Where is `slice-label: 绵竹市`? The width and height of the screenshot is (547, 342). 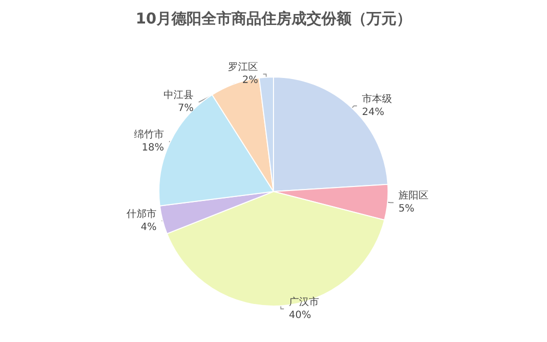 slice-label: 绵竹市 is located at coordinates (149, 134).